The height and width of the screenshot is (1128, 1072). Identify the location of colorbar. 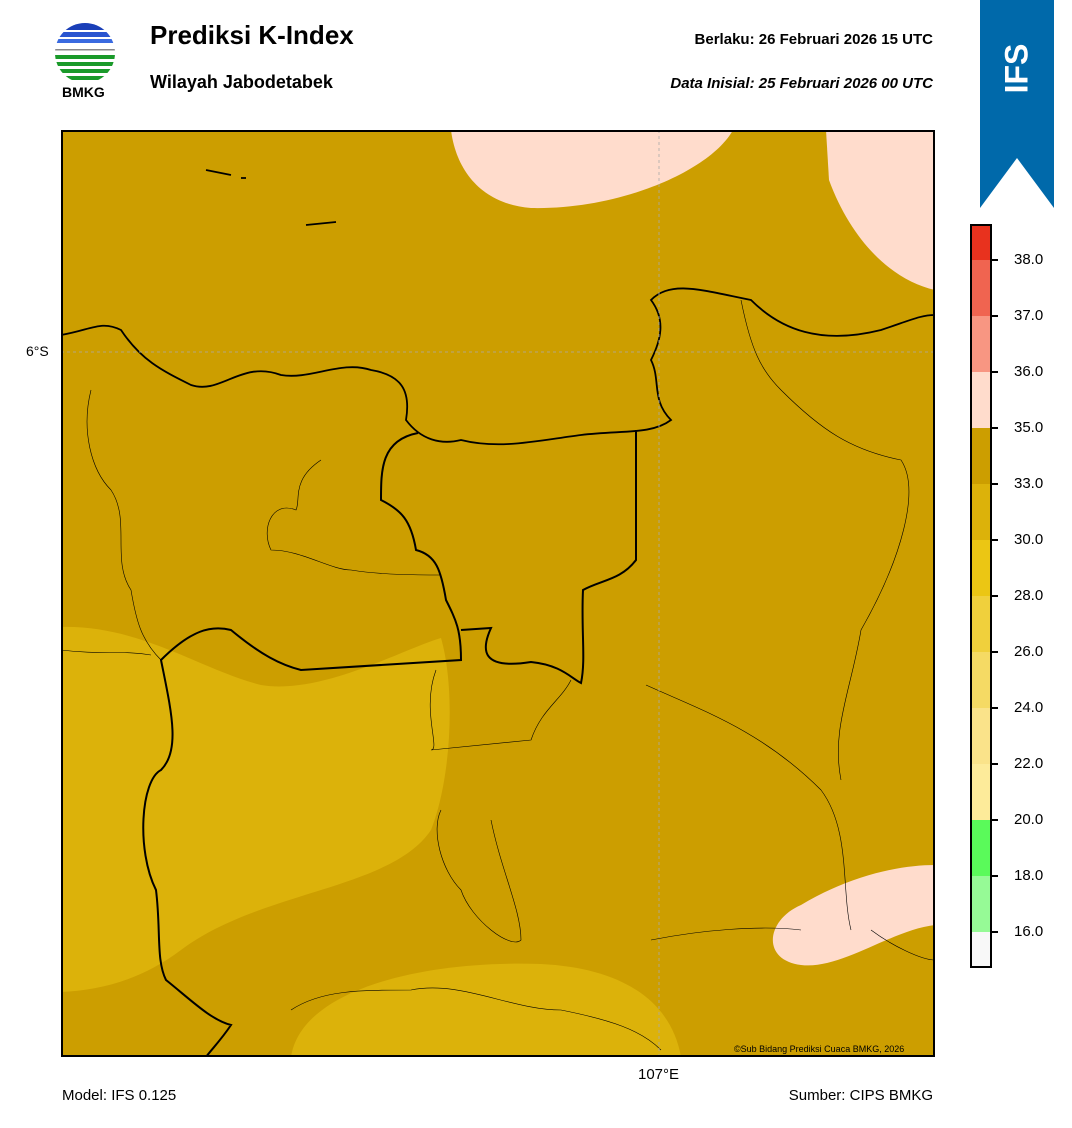
(981, 596).